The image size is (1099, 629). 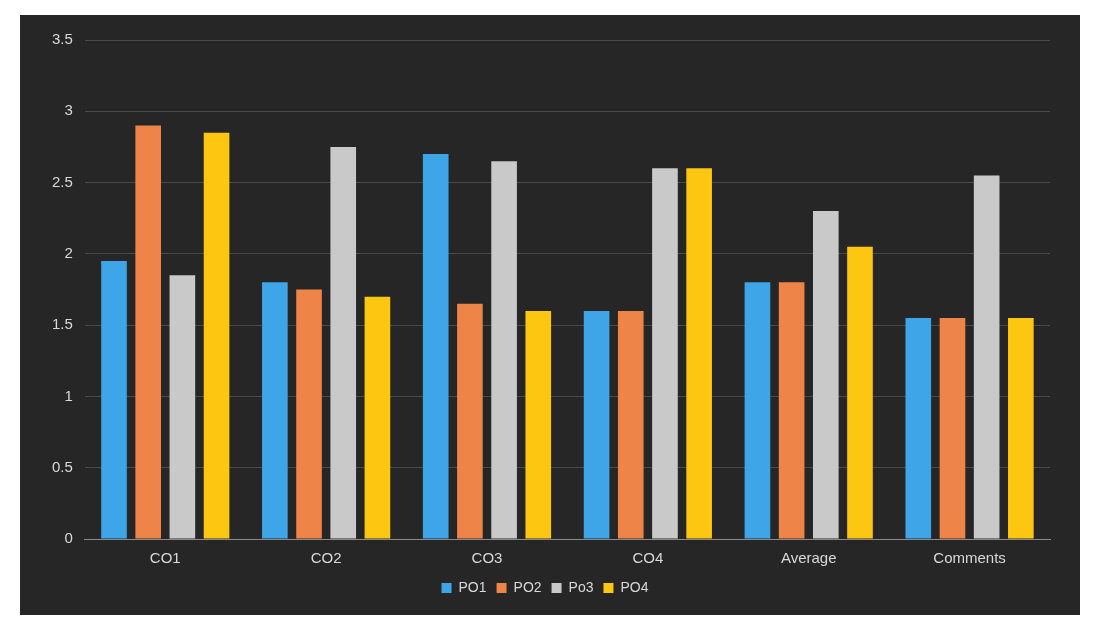 What do you see at coordinates (969, 558) in the screenshot?
I see `x-tick-label: Comments` at bounding box center [969, 558].